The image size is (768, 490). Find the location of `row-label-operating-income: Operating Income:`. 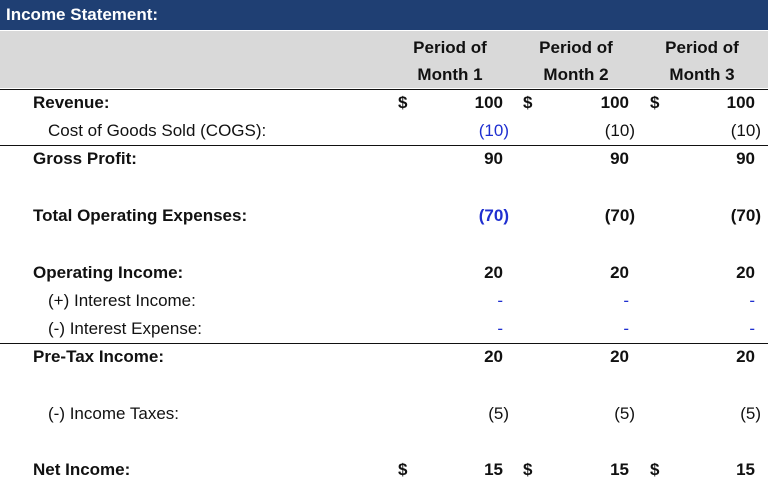

row-label-operating-income: Operating Income: is located at coordinates (108, 272).